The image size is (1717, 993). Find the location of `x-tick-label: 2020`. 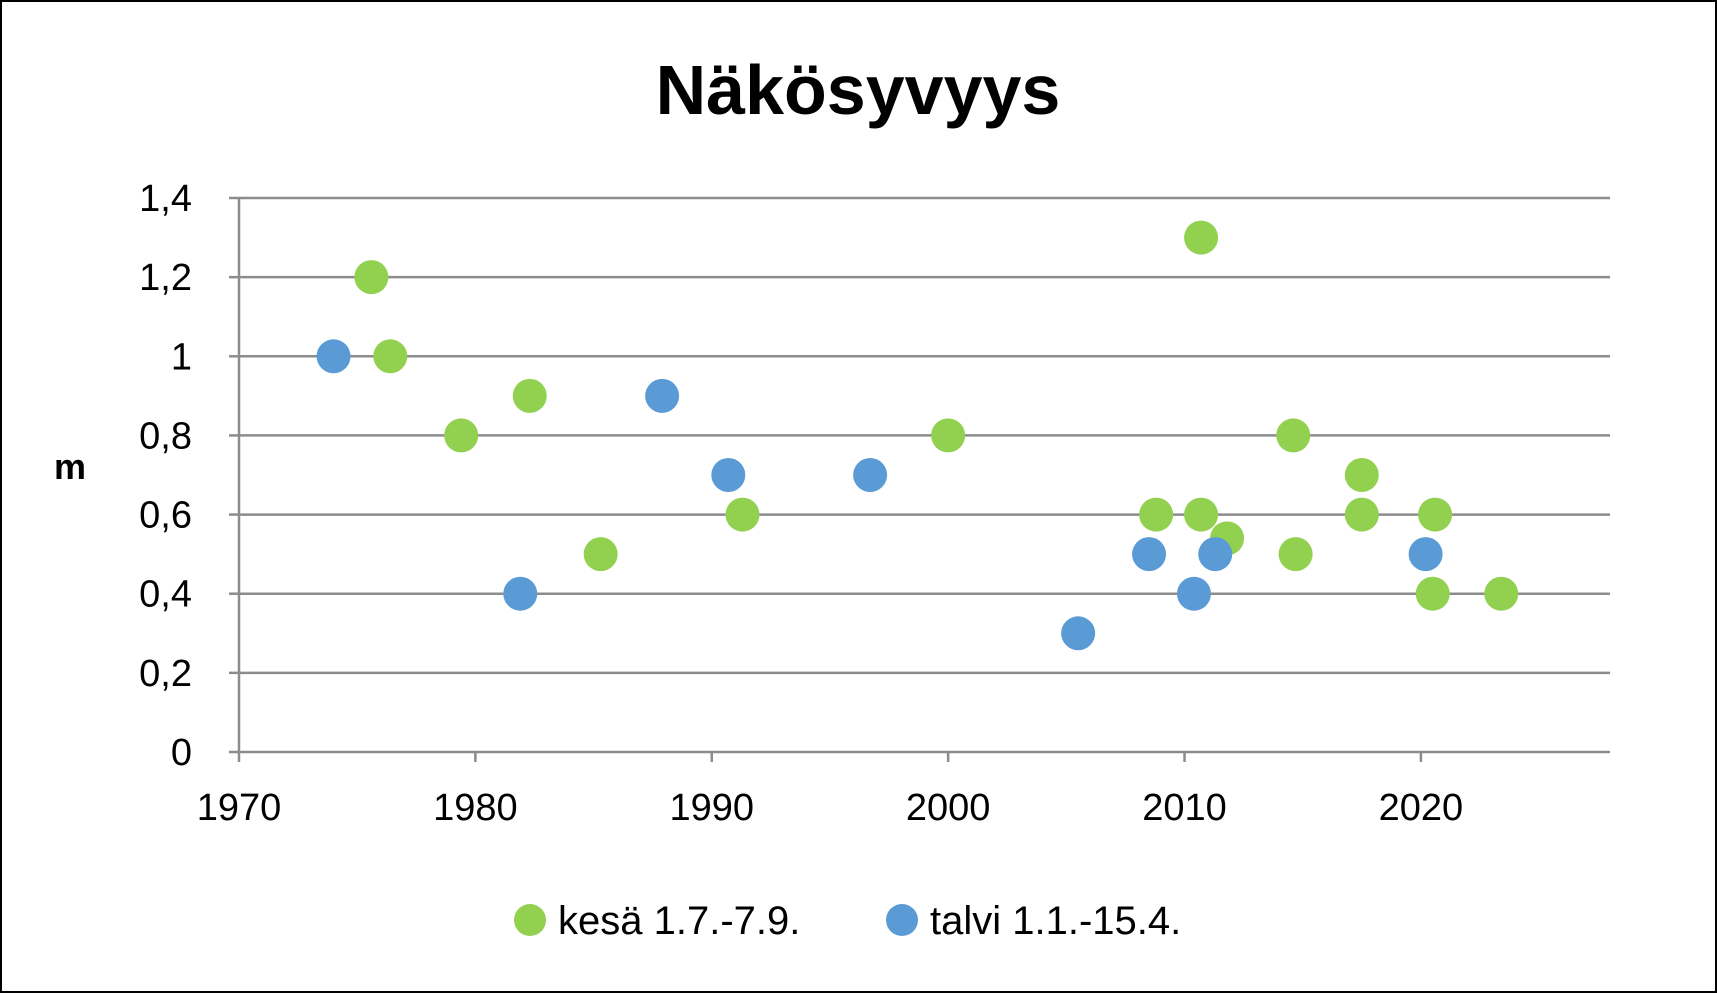

x-tick-label: 2020 is located at coordinates (1421, 808).